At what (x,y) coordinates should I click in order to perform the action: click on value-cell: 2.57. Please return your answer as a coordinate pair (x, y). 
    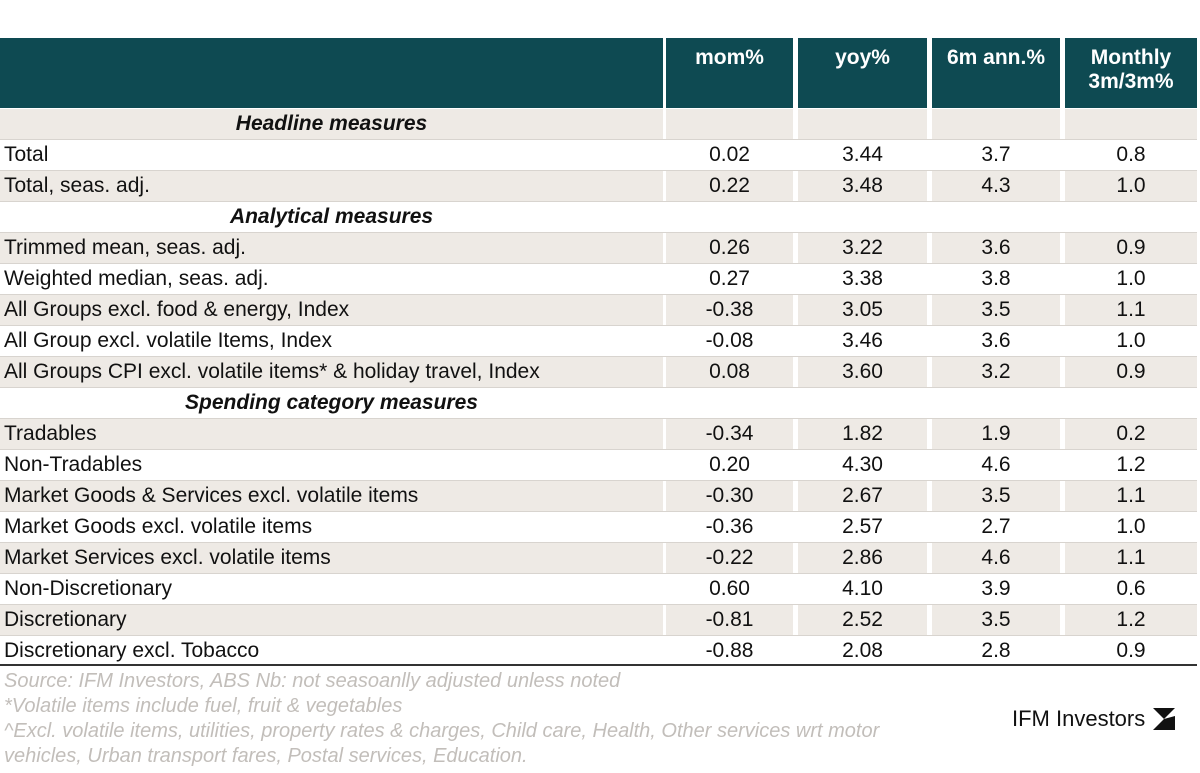
    Looking at the image, I should click on (862, 526).